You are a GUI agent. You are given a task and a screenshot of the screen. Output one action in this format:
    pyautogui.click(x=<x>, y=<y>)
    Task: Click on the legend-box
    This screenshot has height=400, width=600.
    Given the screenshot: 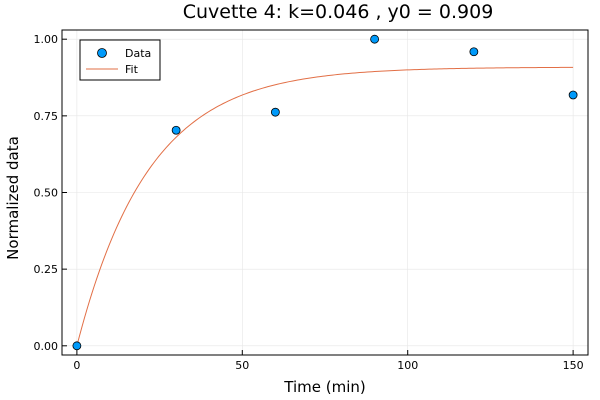 What is the action you would take?
    pyautogui.click(x=120, y=60)
    